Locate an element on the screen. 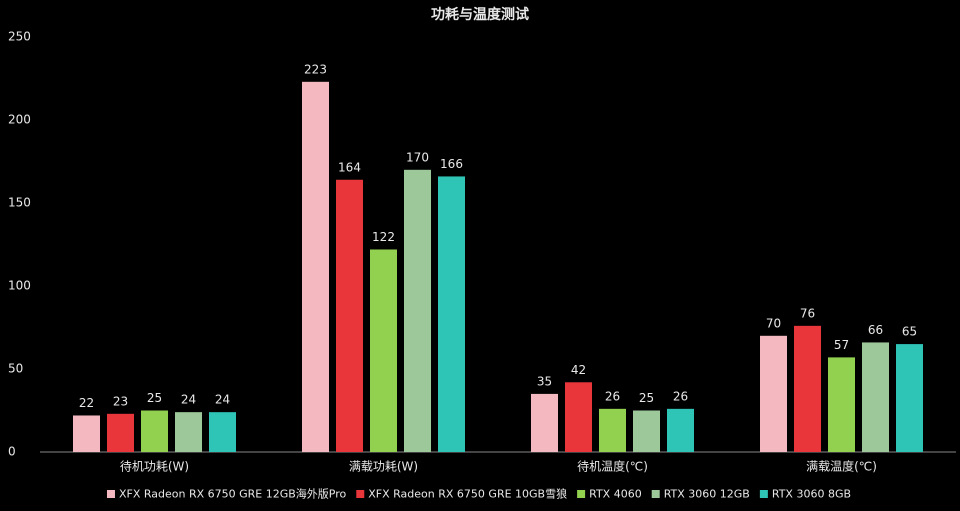  legend-label: XFX Radeon RX 6750 GRE 10GB雪狼 is located at coordinates (467, 494).